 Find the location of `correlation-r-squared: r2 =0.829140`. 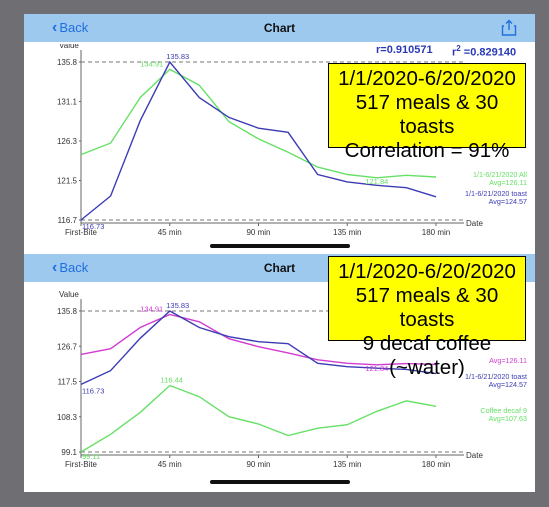

correlation-r-squared: r2 =0.829140 is located at coordinates (484, 51).